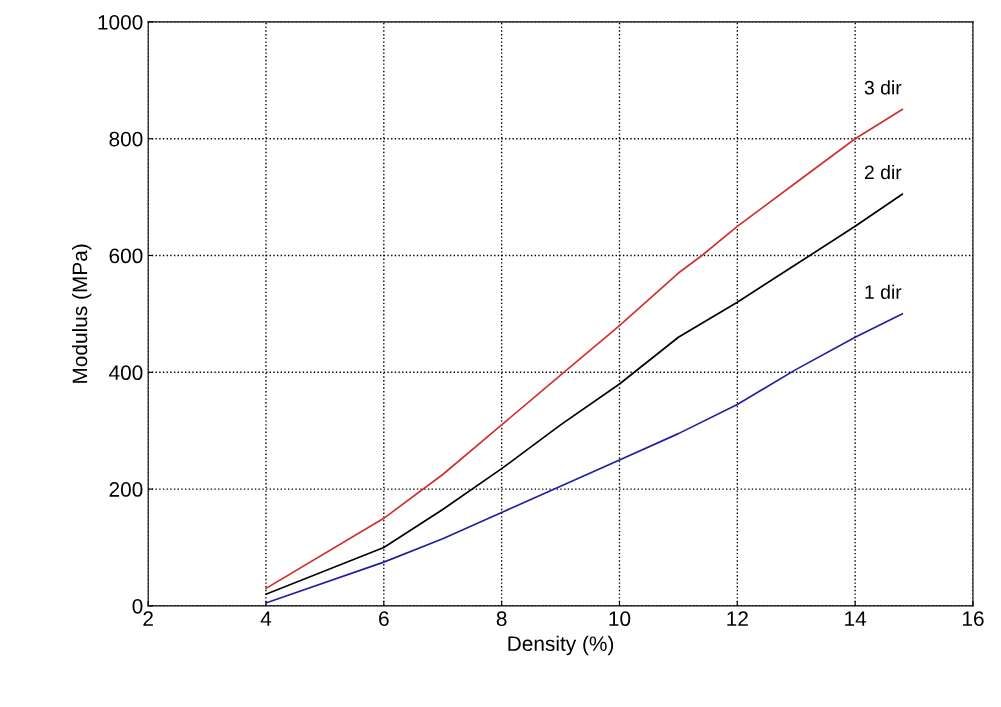  What do you see at coordinates (620, 619) in the screenshot?
I see `x-tick-label: 10` at bounding box center [620, 619].